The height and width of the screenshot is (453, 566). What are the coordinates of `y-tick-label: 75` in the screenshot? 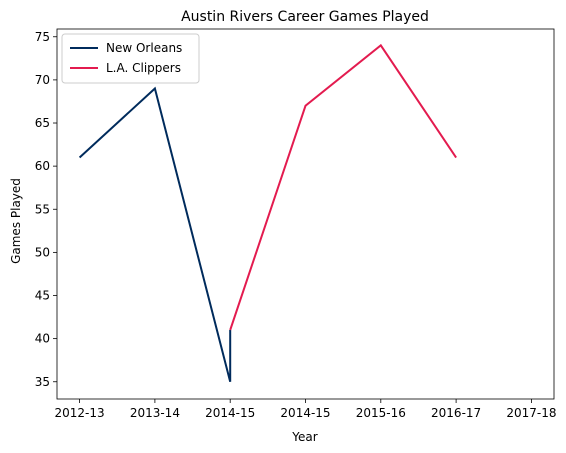 It's located at (42, 37).